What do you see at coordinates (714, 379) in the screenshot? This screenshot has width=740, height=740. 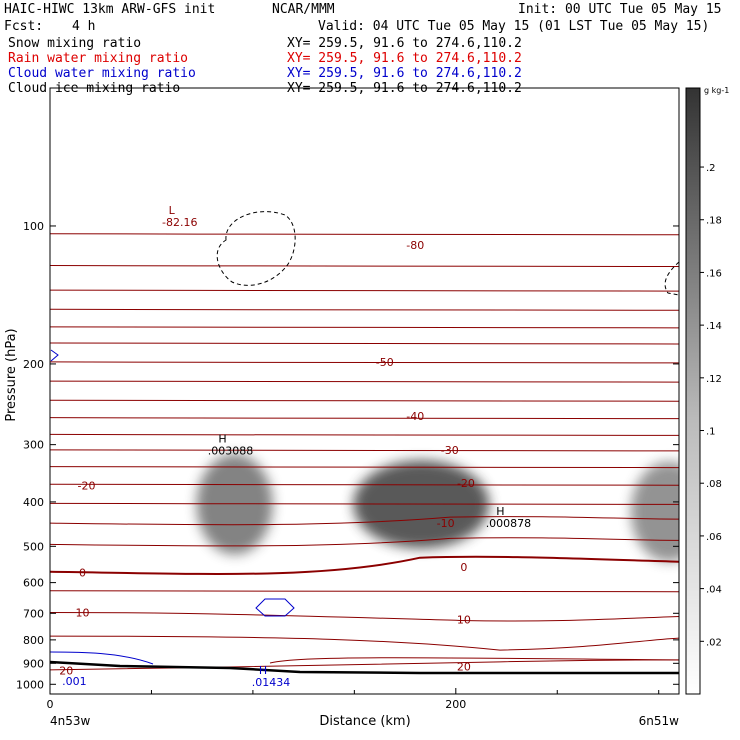 I see `colorbar-tick-label: .12` at bounding box center [714, 379].